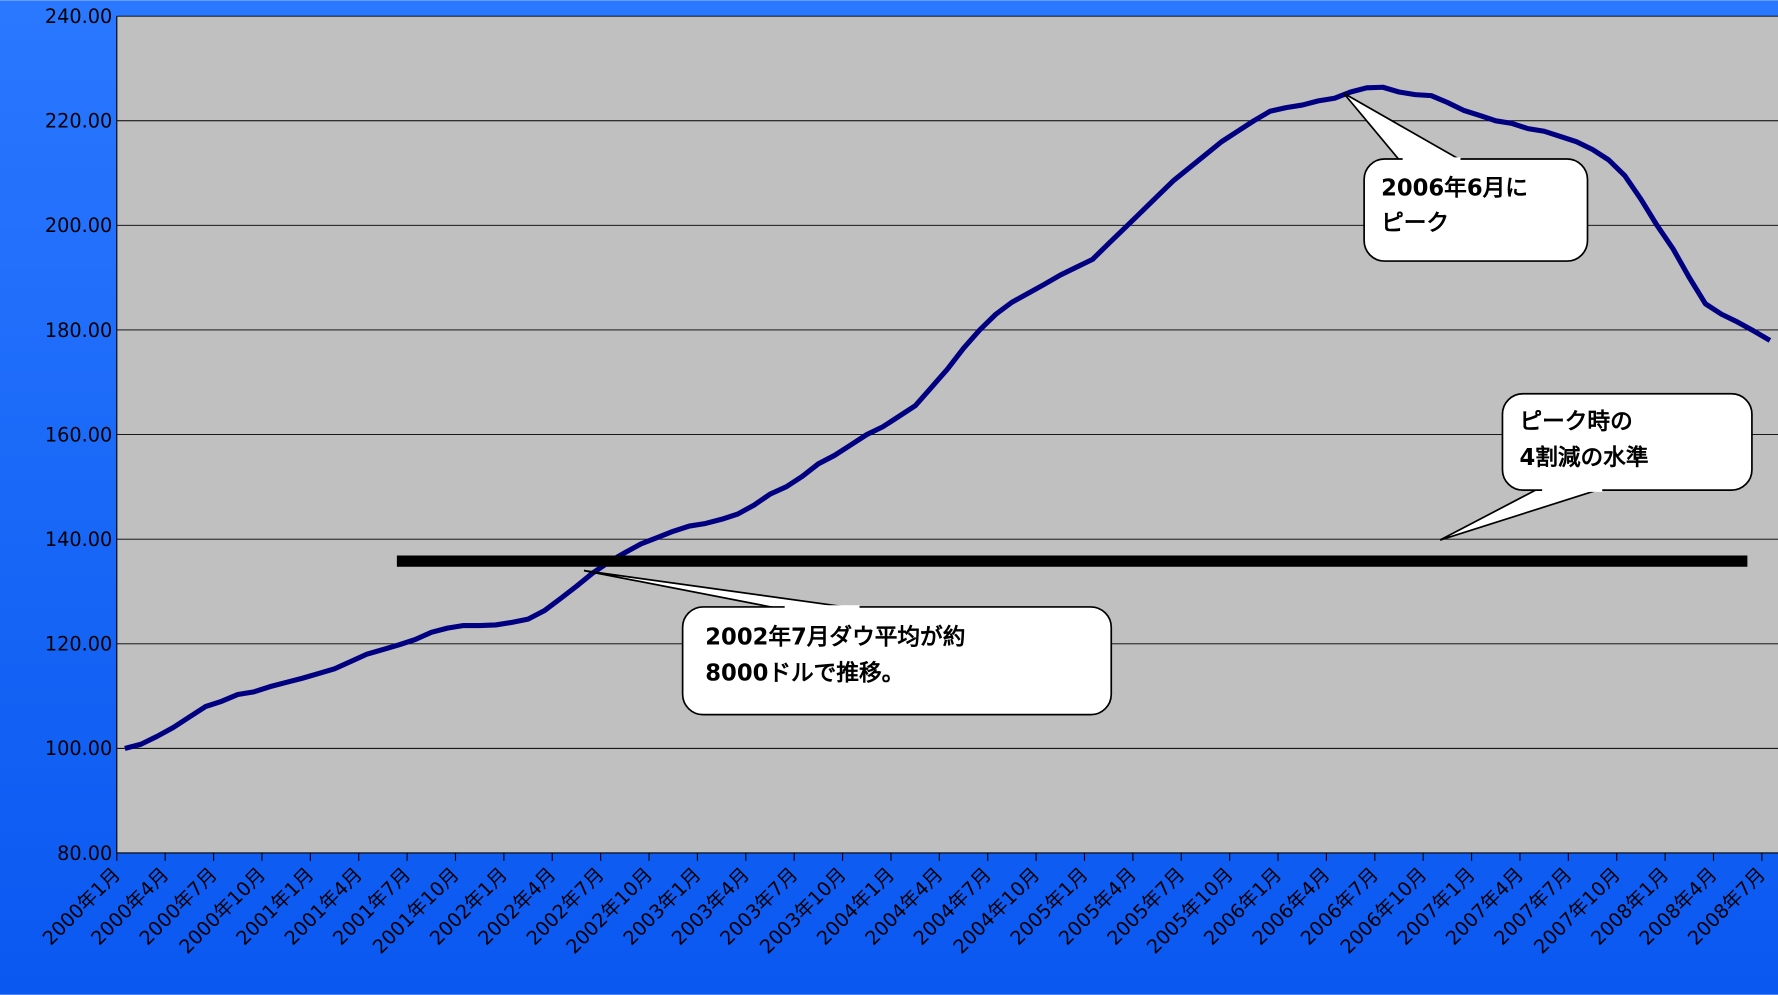 This screenshot has width=1778, height=995. What do you see at coordinates (78, 225) in the screenshot?
I see `y-tick-label: 200.00` at bounding box center [78, 225].